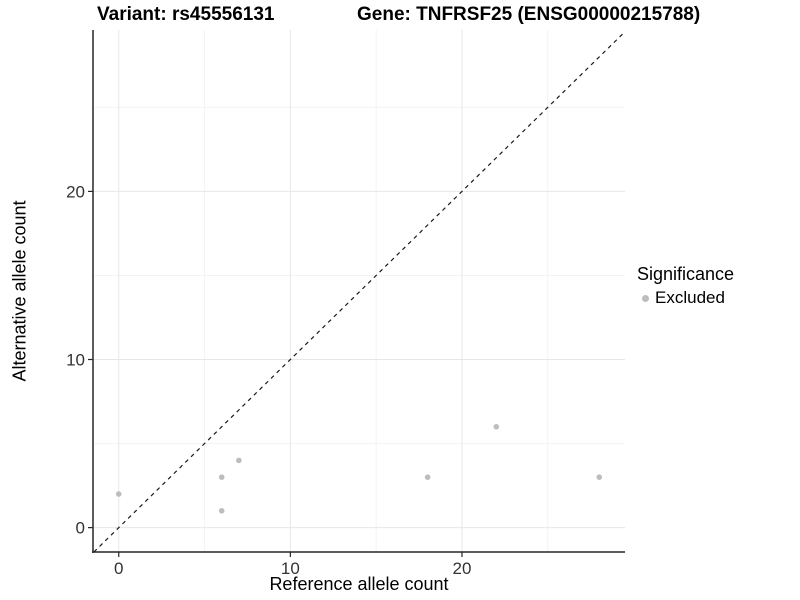 The image size is (800, 600). I want to click on x-tick-label: 0, so click(118, 568).